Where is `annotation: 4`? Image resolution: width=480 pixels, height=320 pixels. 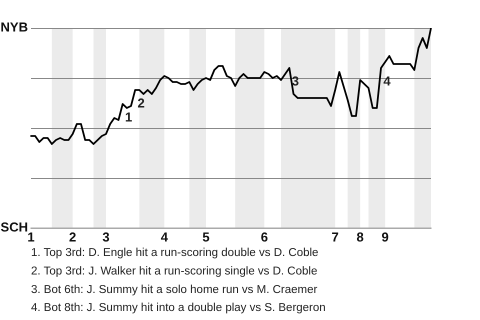
annotation: 4 is located at coordinates (387, 81).